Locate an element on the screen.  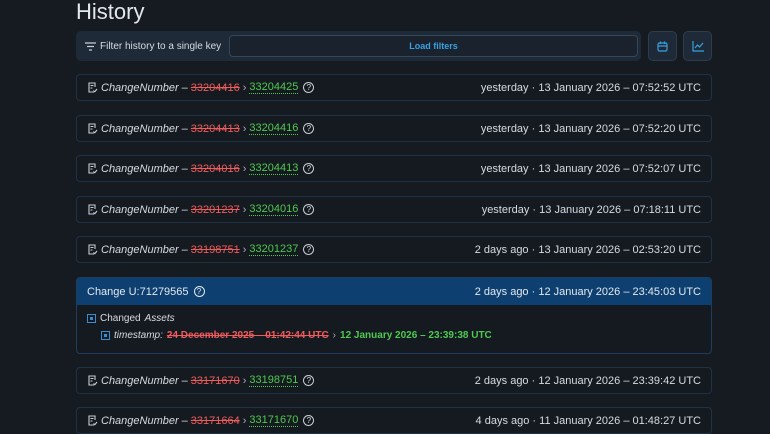
old-value: 33171670 is located at coordinates (215, 380).